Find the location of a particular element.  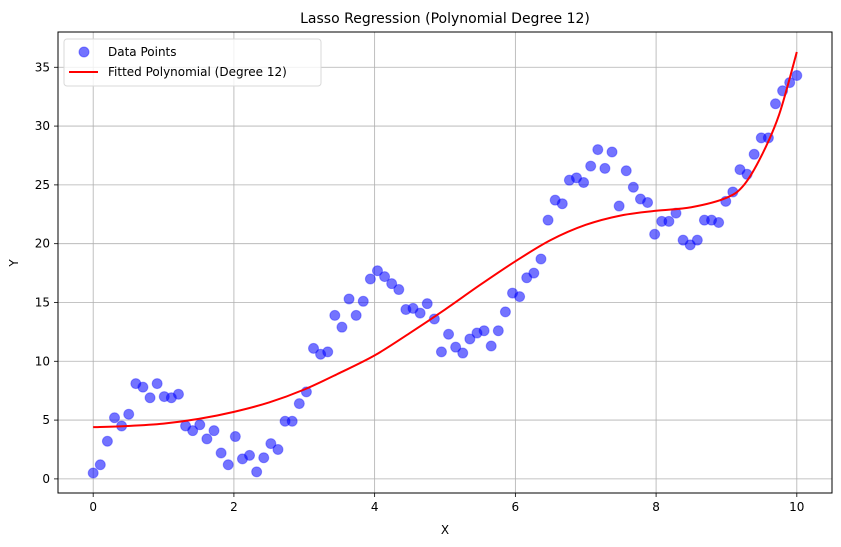

x-axis-label: X is located at coordinates (445, 530).